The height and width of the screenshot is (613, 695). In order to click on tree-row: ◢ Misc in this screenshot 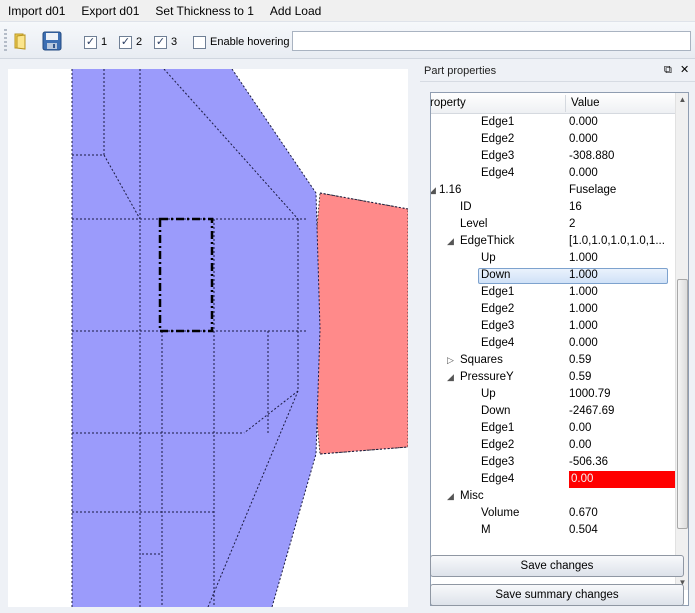, I will do `click(553, 496)`.